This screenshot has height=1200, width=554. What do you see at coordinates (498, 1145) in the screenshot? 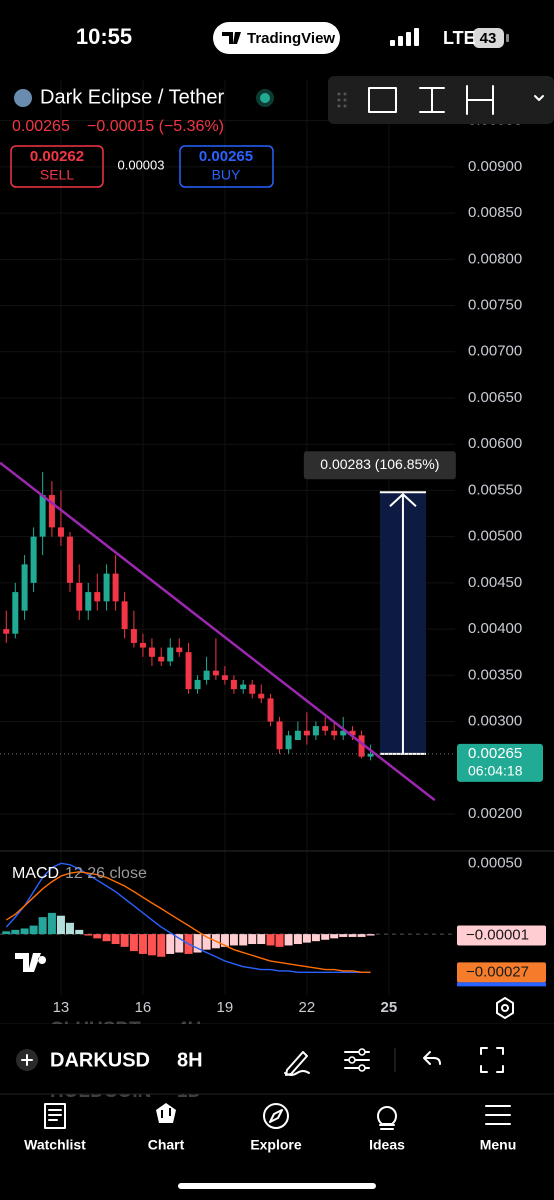
I see `tab-label: Menu` at bounding box center [498, 1145].